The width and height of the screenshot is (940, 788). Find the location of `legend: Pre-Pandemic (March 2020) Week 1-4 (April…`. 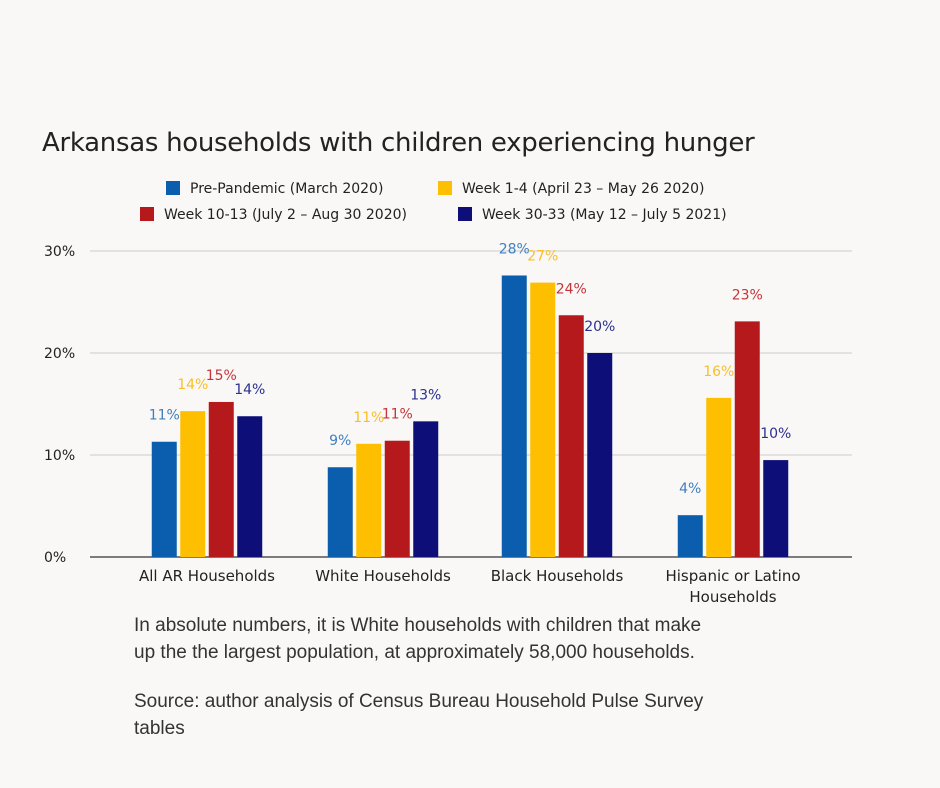

legend: Pre-Pandemic (March 2020) Week 1-4 (April… is located at coordinates (433, 202).